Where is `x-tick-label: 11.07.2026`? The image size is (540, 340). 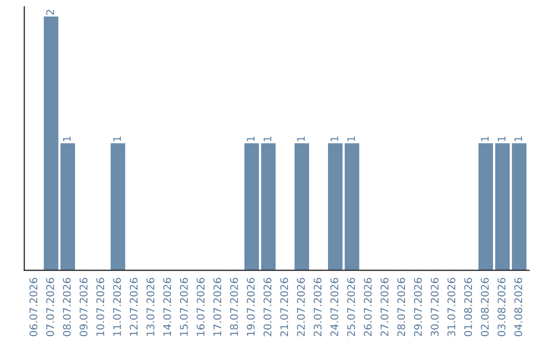
x-tick-label: 11.07.2026 is located at coordinates (117, 307).